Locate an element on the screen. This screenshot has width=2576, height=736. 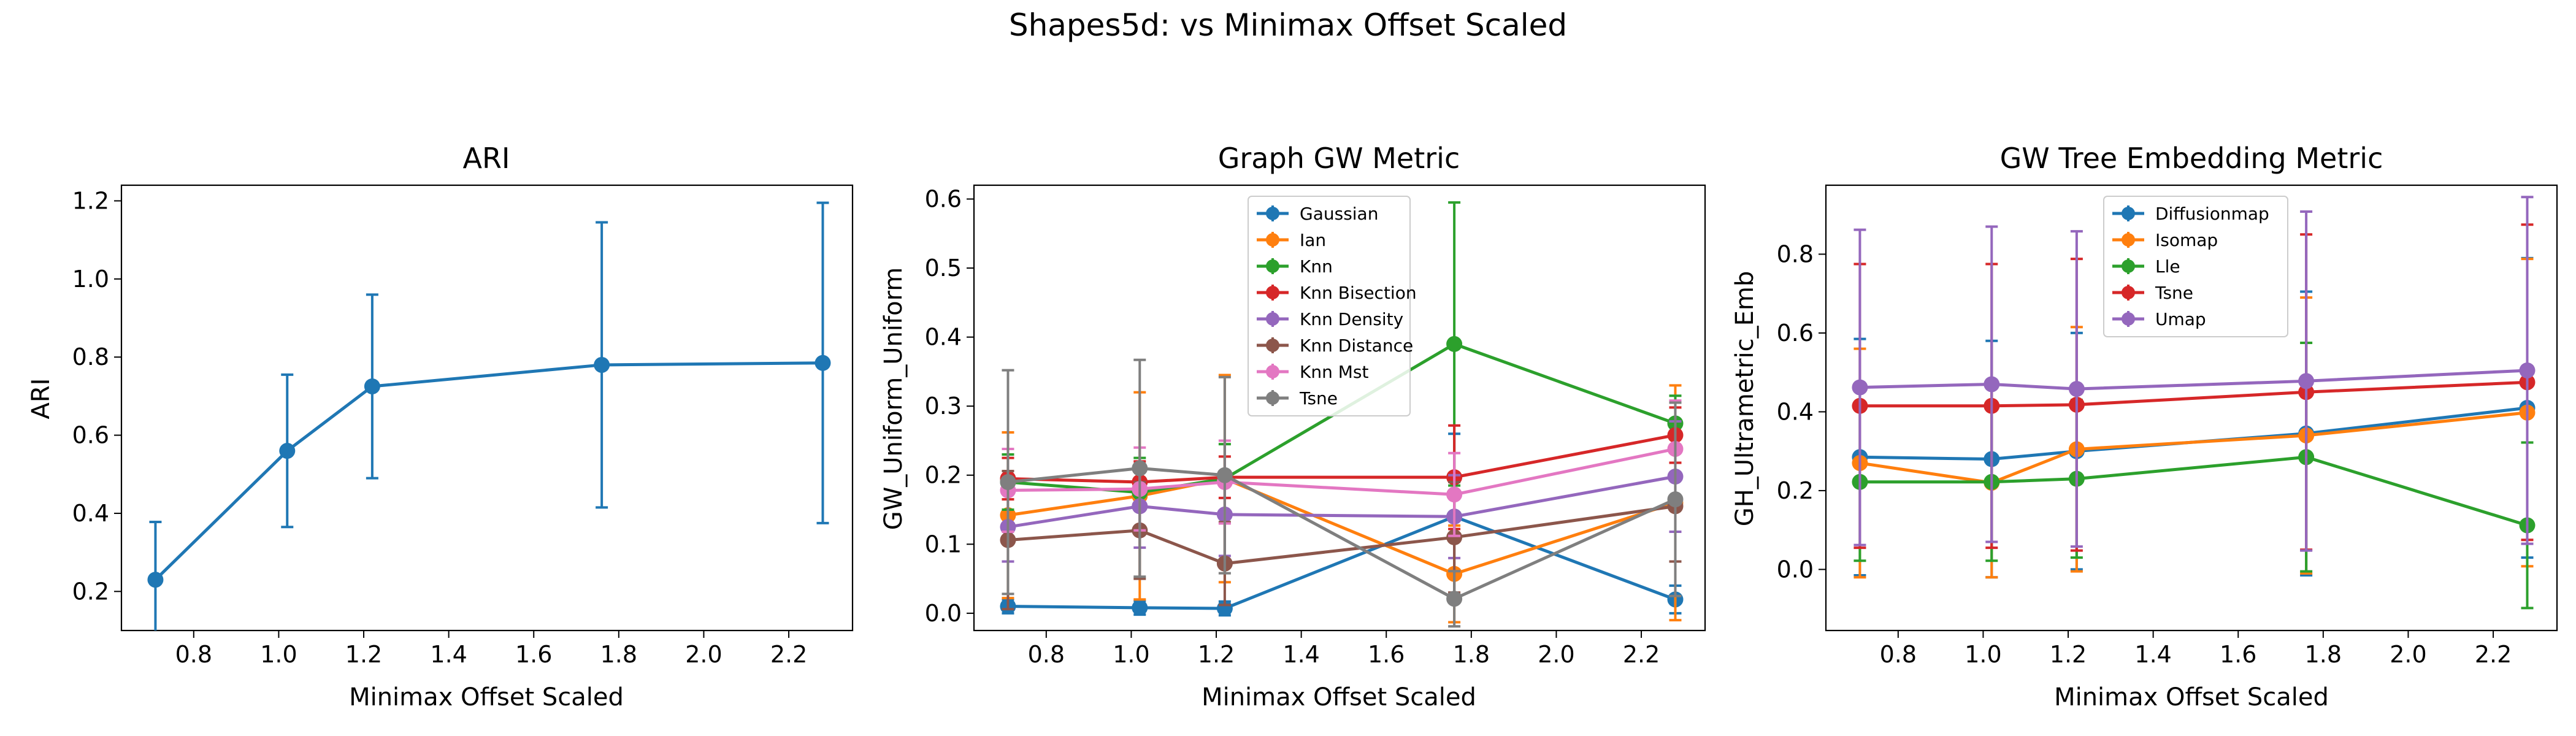
legend-label: Knn Mst is located at coordinates (1334, 372).